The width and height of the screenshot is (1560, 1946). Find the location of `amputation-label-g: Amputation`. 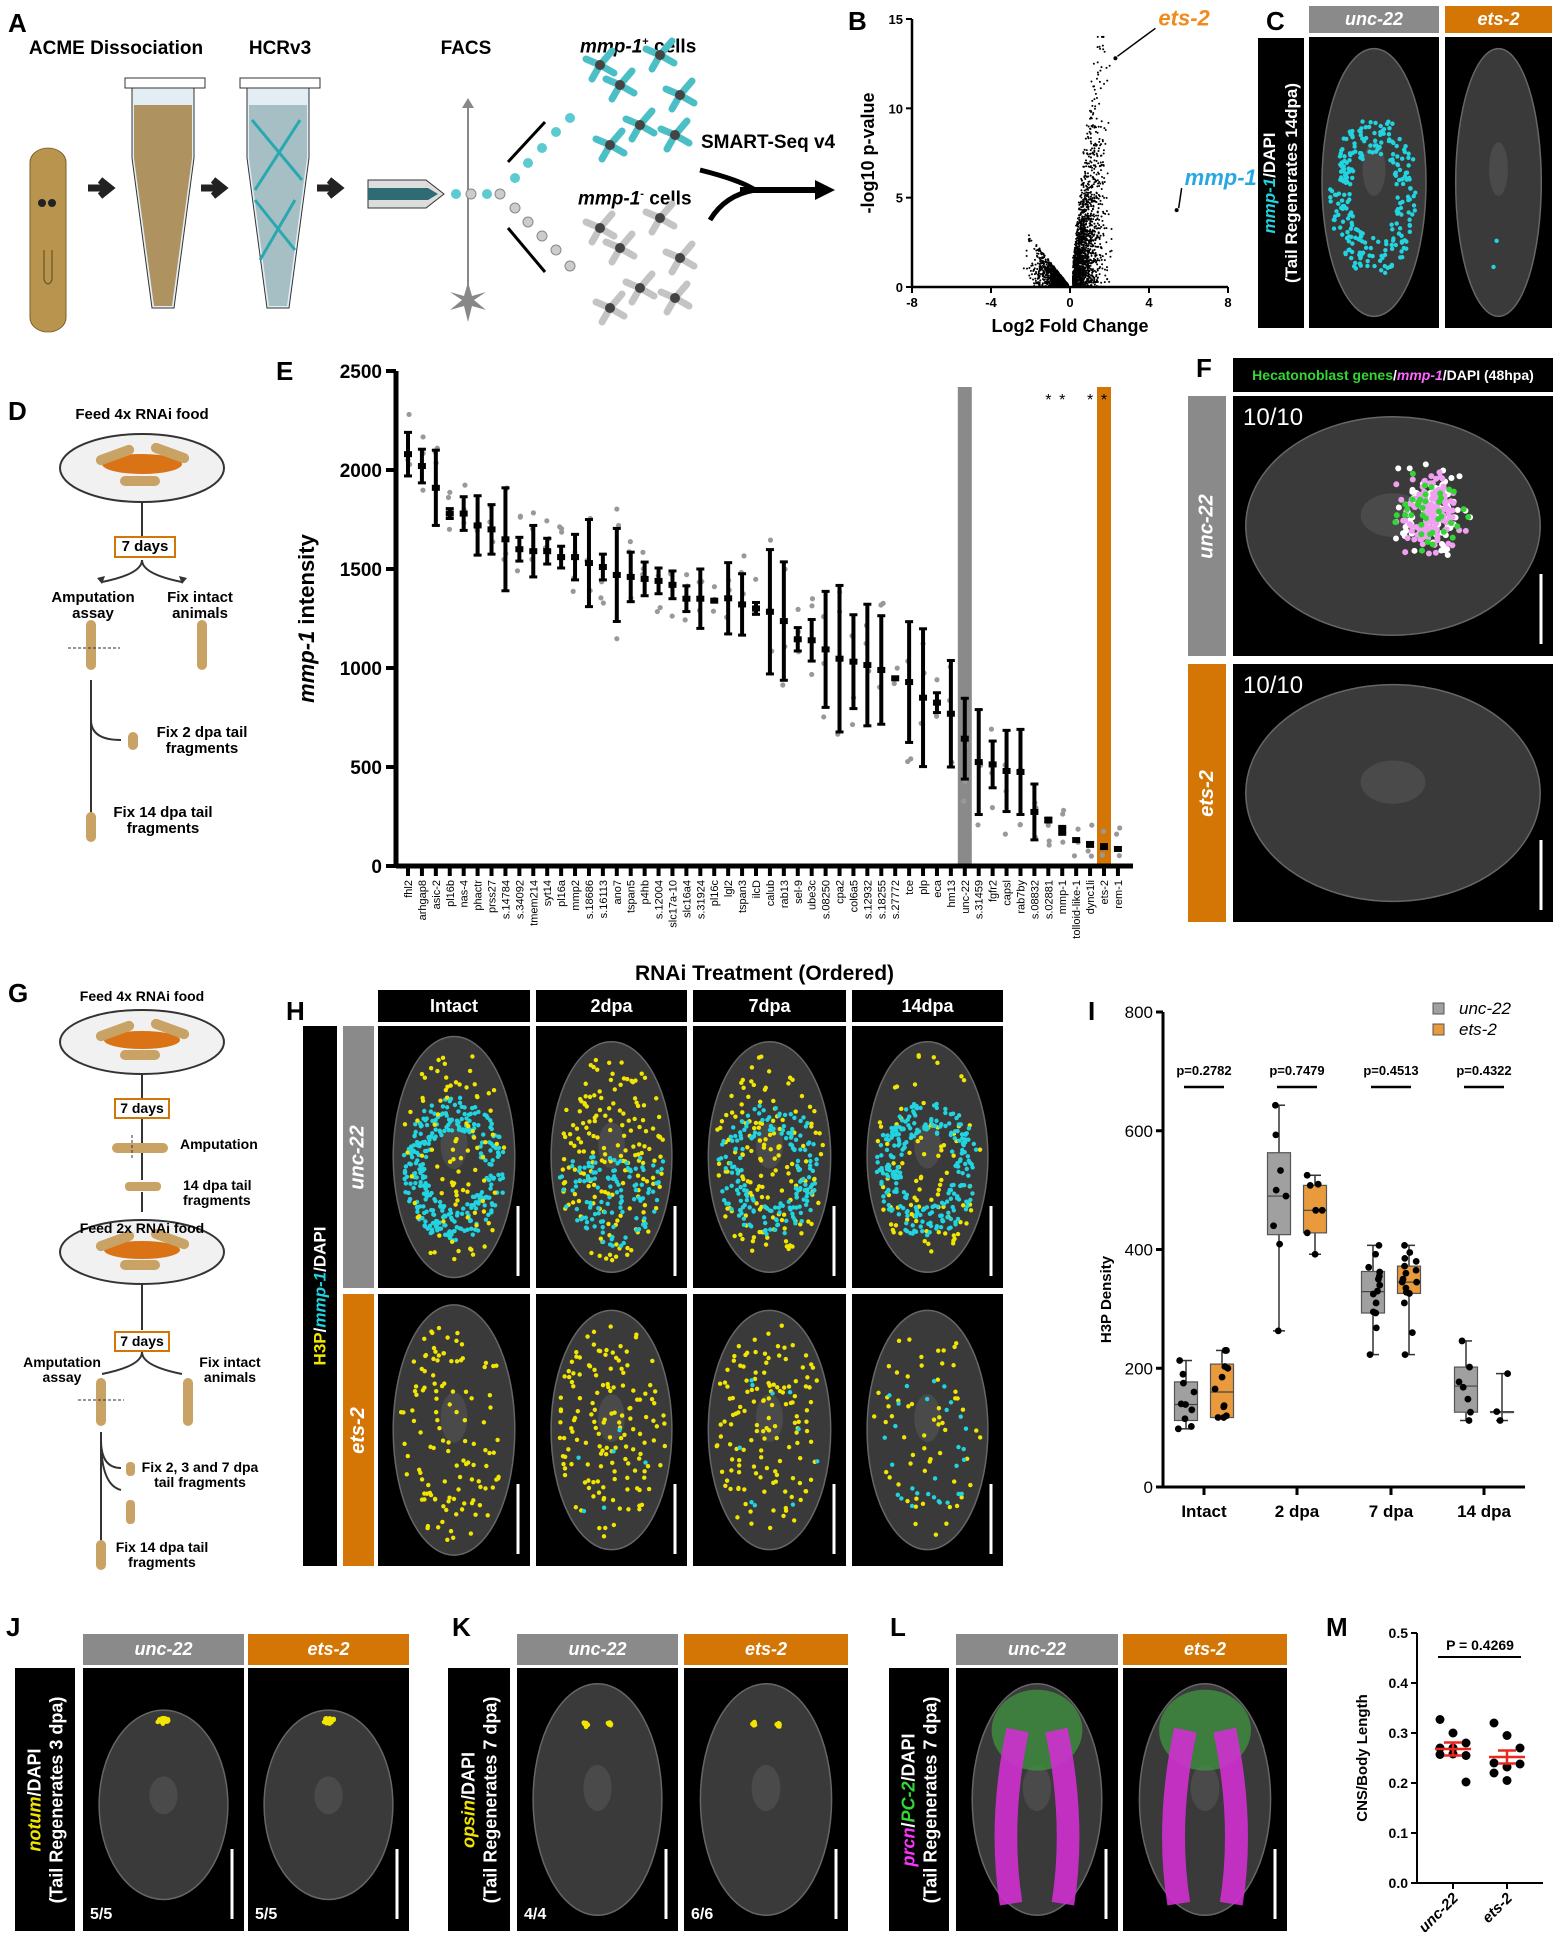

amputation-label-g: Amputation is located at coordinates (219, 1144).